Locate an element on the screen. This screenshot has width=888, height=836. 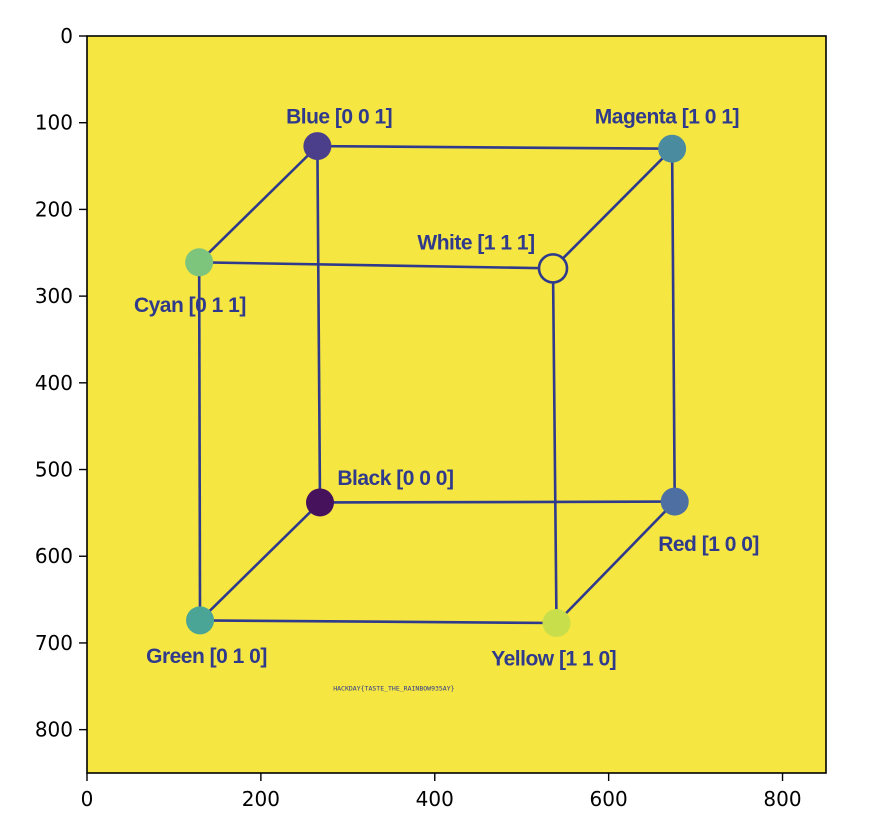
label-red: Red [1 0 0] is located at coordinates (708, 544).